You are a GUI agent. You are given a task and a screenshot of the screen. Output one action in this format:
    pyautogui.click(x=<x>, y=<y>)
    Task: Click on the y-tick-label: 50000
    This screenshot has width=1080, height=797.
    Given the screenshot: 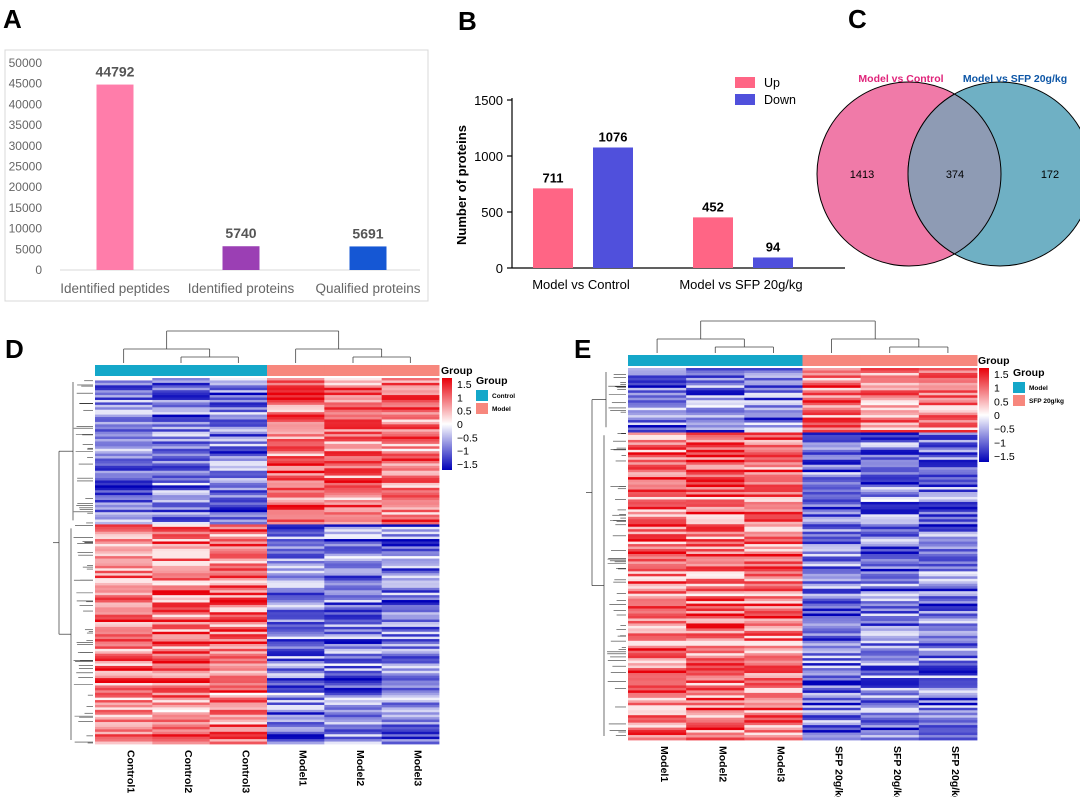 What is the action you would take?
    pyautogui.click(x=26, y=63)
    